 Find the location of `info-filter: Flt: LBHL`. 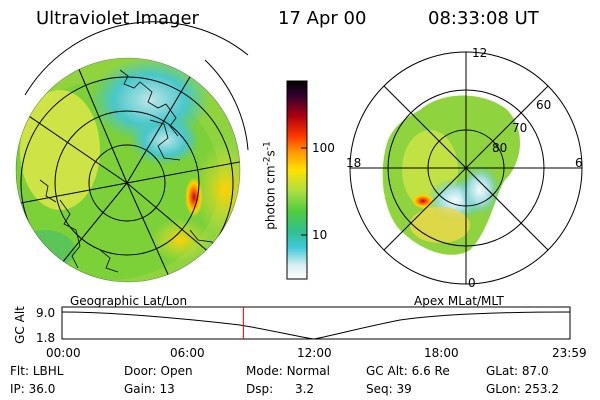

info-filter: Flt: LBHL is located at coordinates (36, 371).